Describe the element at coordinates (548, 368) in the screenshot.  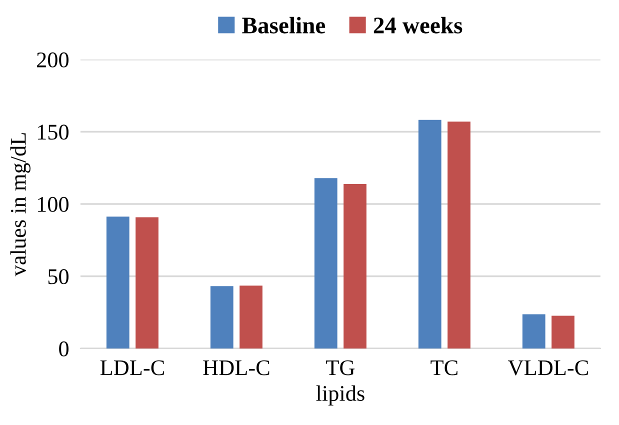
I see `x-tick-label: VLDL-C` at that location.